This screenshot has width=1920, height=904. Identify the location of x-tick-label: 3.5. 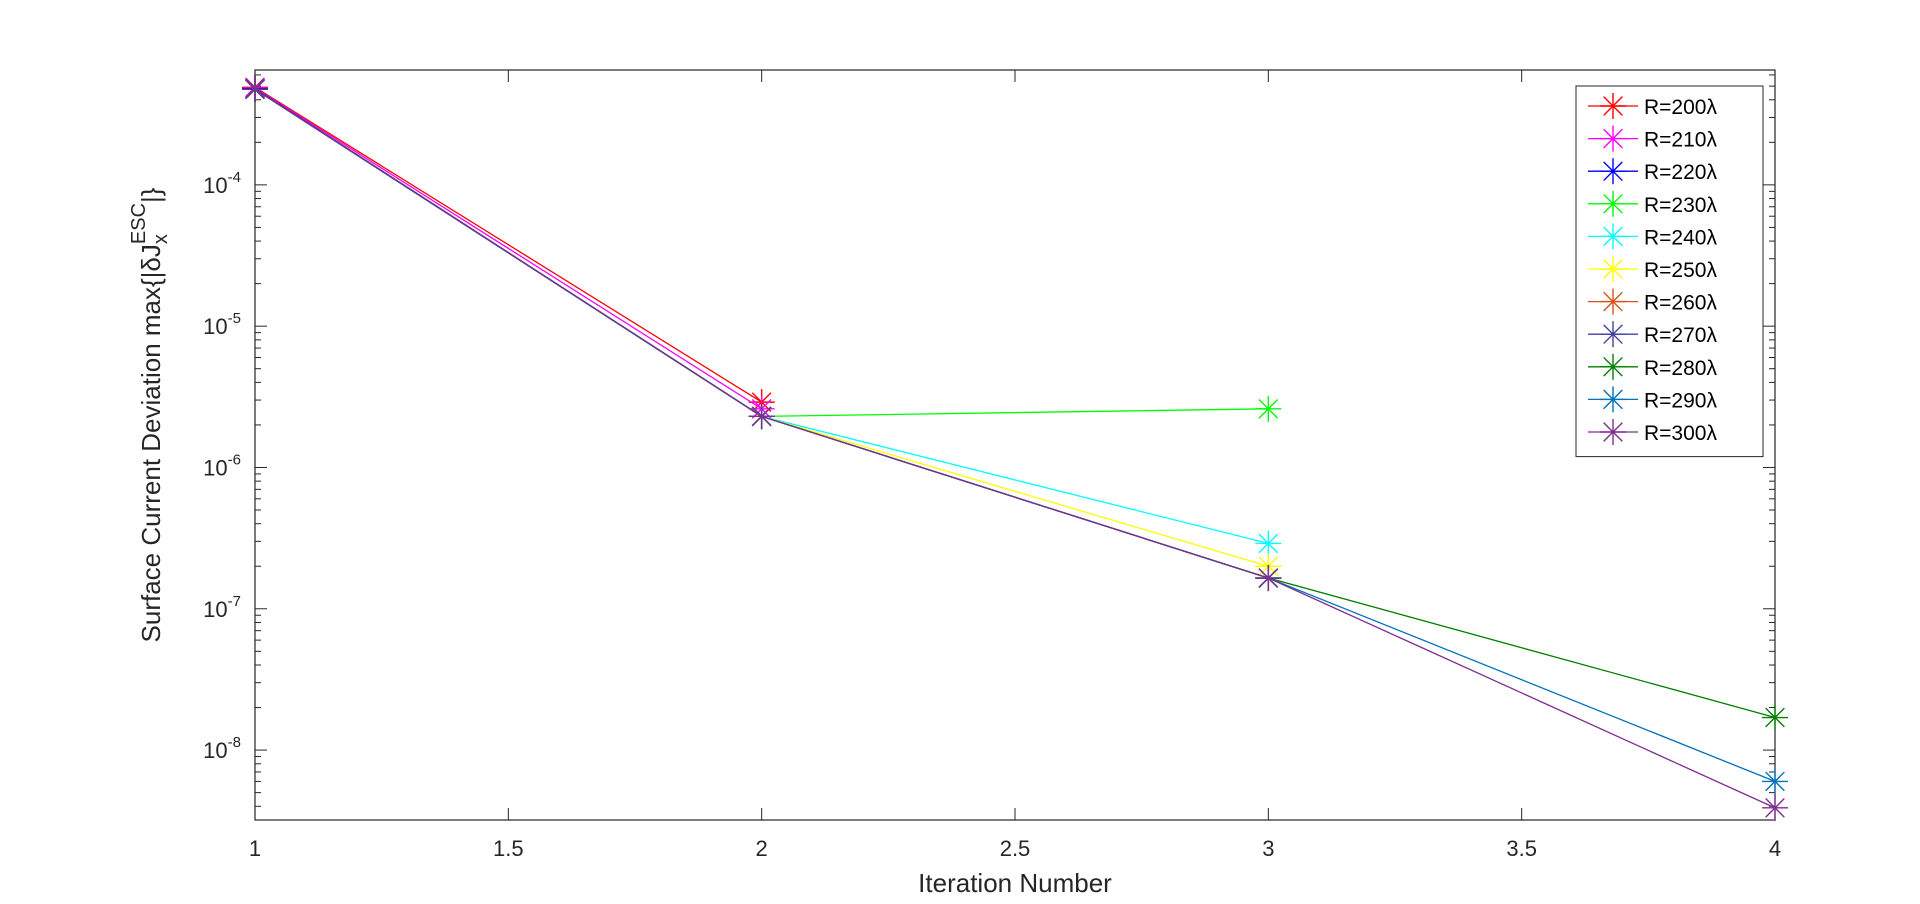
(1521, 848).